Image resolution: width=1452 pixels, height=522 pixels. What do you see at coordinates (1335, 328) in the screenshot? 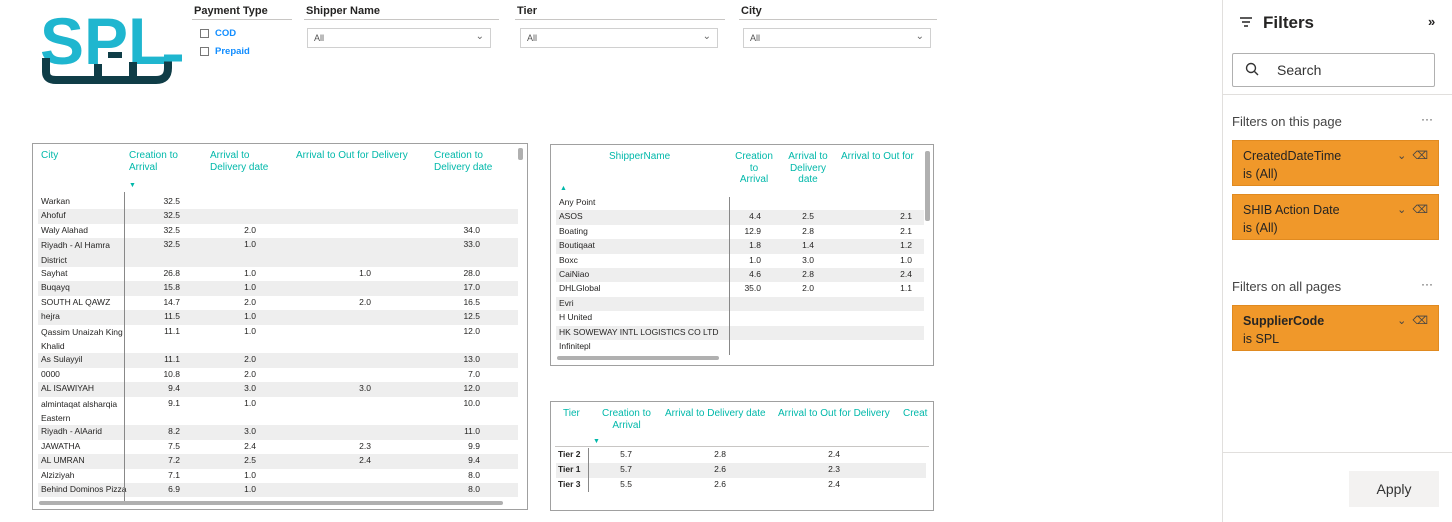
I see `filter-card-supplier-code: SupplierCode is SPL ⌄ ⌫` at bounding box center [1335, 328].